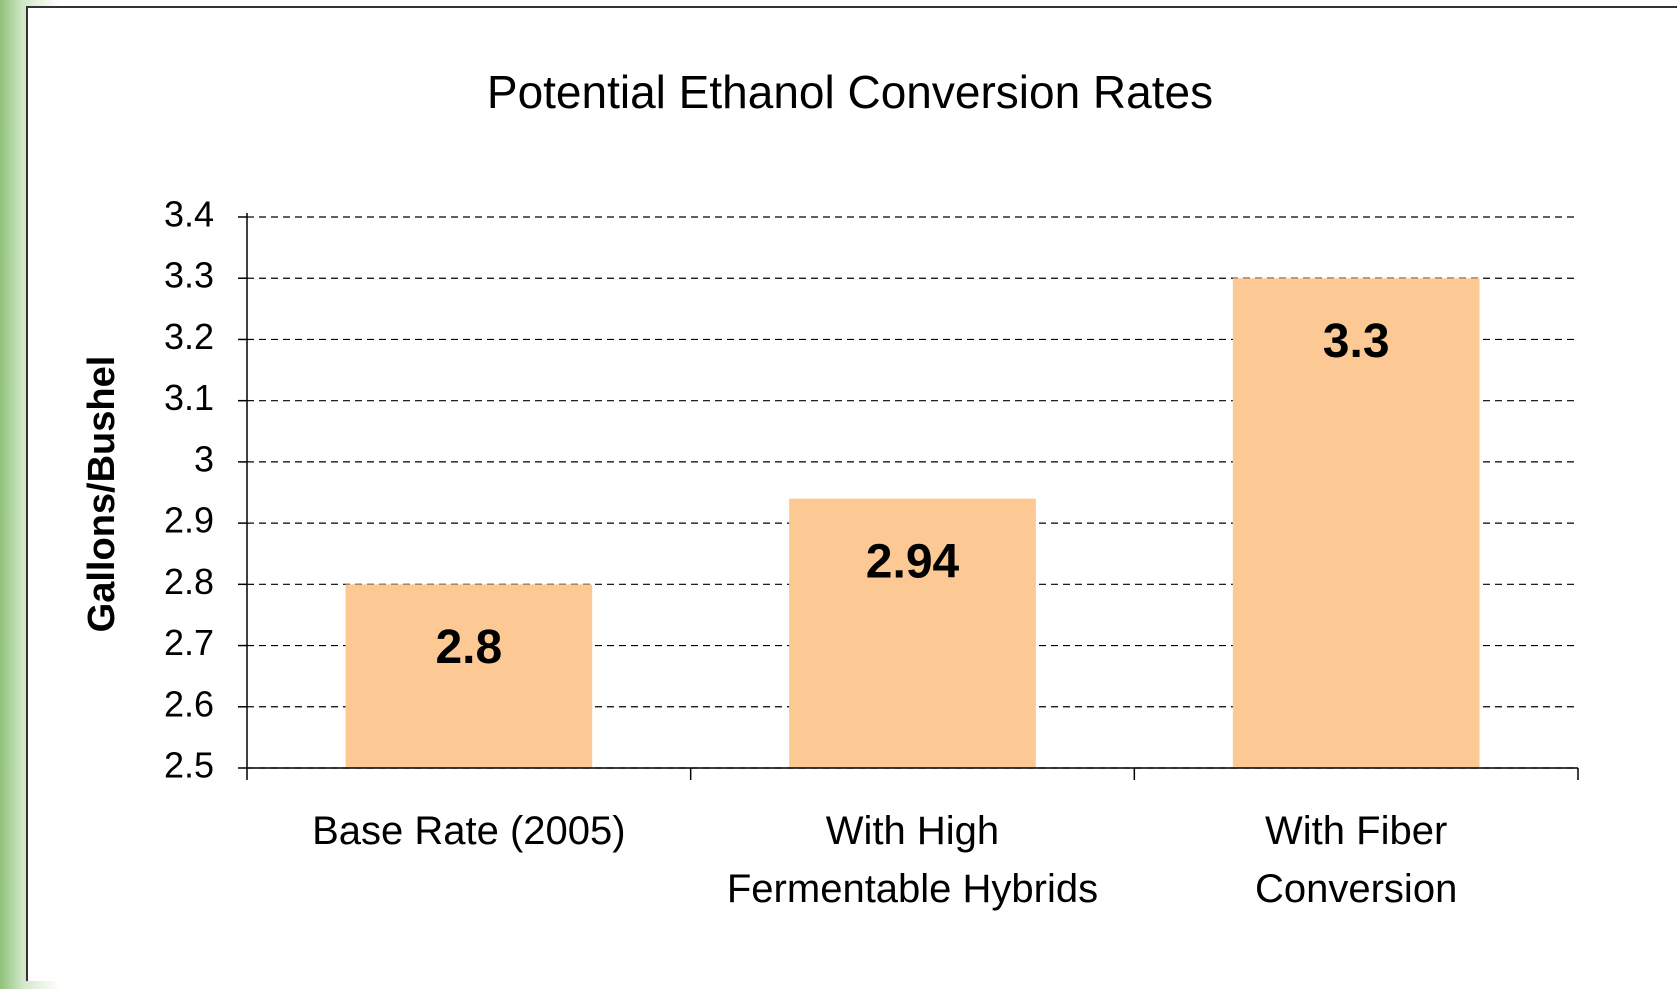 This screenshot has width=1677, height=989. Describe the element at coordinates (189, 214) in the screenshot. I see `y-tick-label: 3.4` at that location.